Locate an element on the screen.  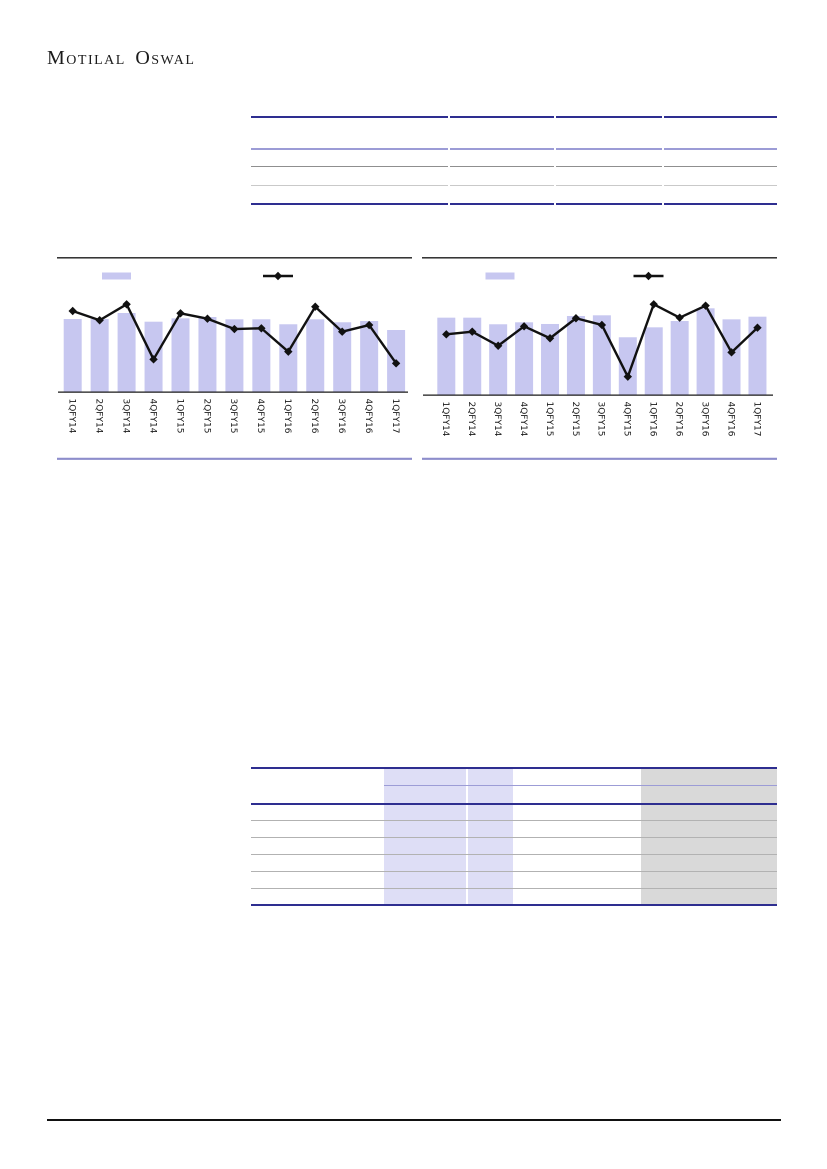
lavender-highlight-block is located at coordinates (448, 836).